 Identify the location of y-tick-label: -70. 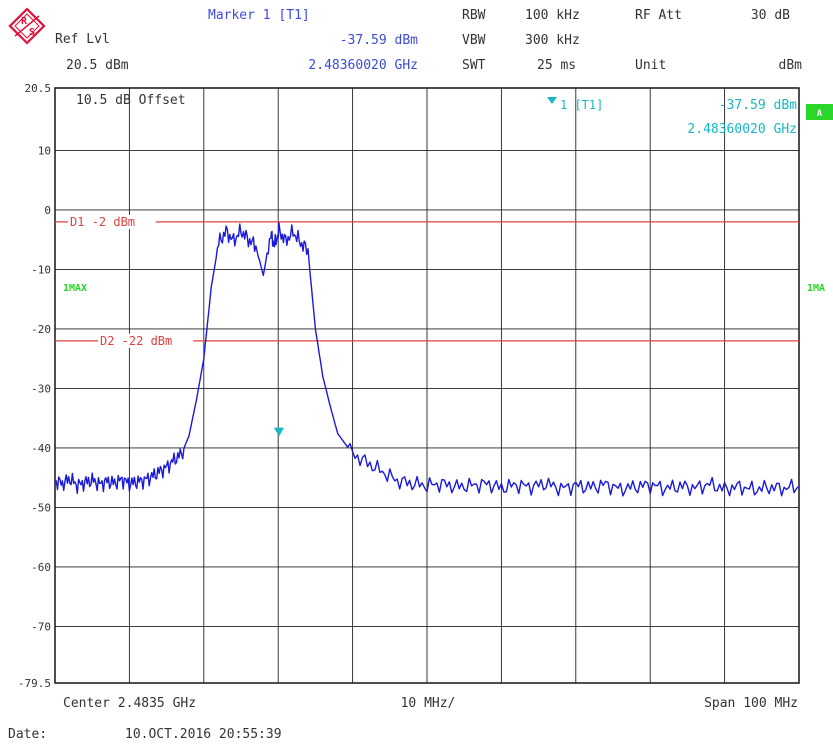
(41, 626).